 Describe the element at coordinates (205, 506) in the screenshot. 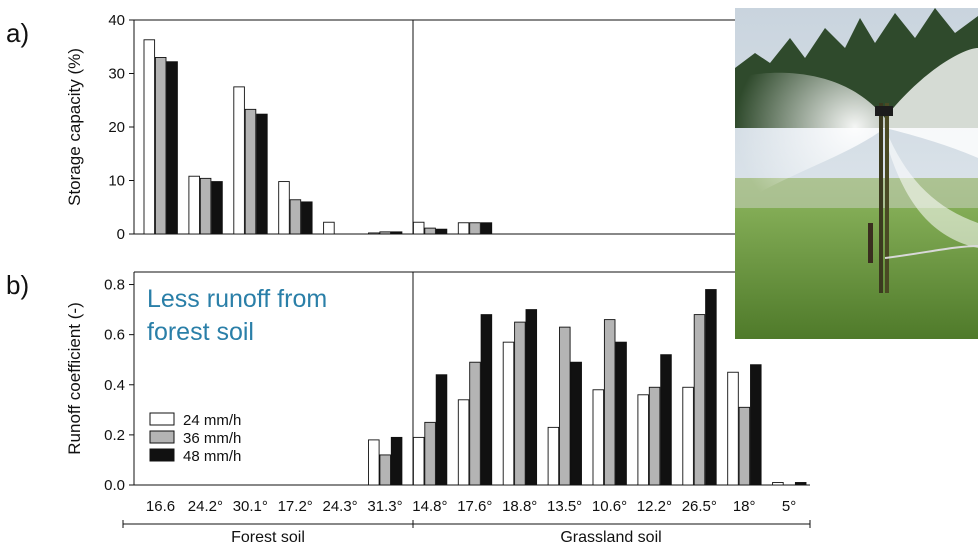

I see `x-tick-label: 24.2°` at that location.